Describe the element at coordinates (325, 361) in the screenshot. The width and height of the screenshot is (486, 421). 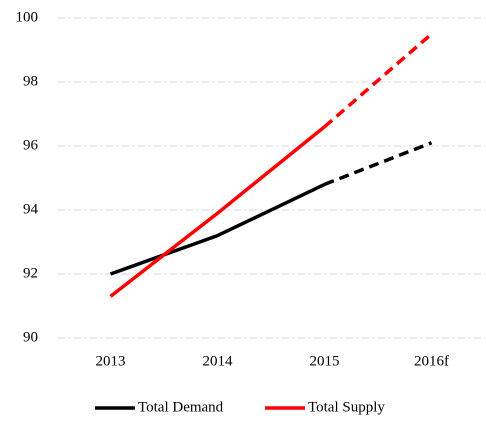
I see `x-tick-label: 2015` at that location.